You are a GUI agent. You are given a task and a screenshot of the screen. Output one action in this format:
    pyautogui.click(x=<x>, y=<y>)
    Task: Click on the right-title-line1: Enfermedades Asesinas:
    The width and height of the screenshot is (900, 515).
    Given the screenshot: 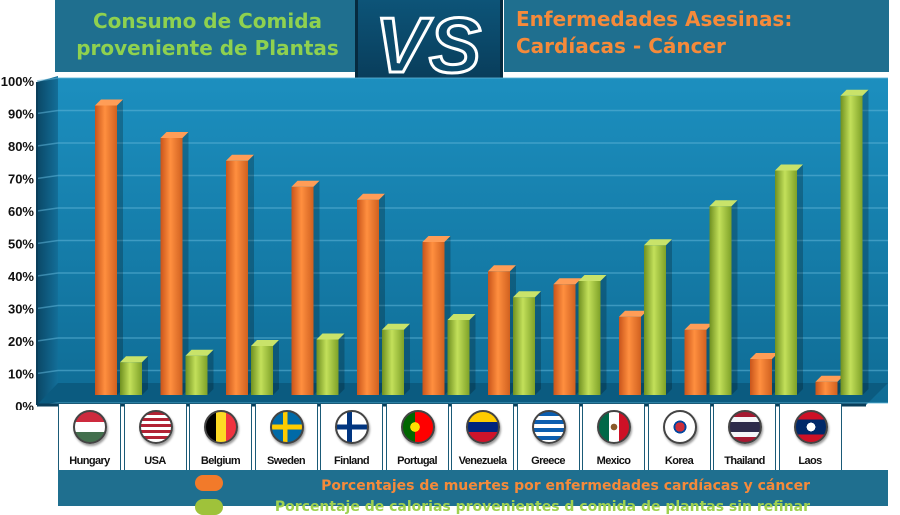 What is the action you would take?
    pyautogui.click(x=654, y=19)
    